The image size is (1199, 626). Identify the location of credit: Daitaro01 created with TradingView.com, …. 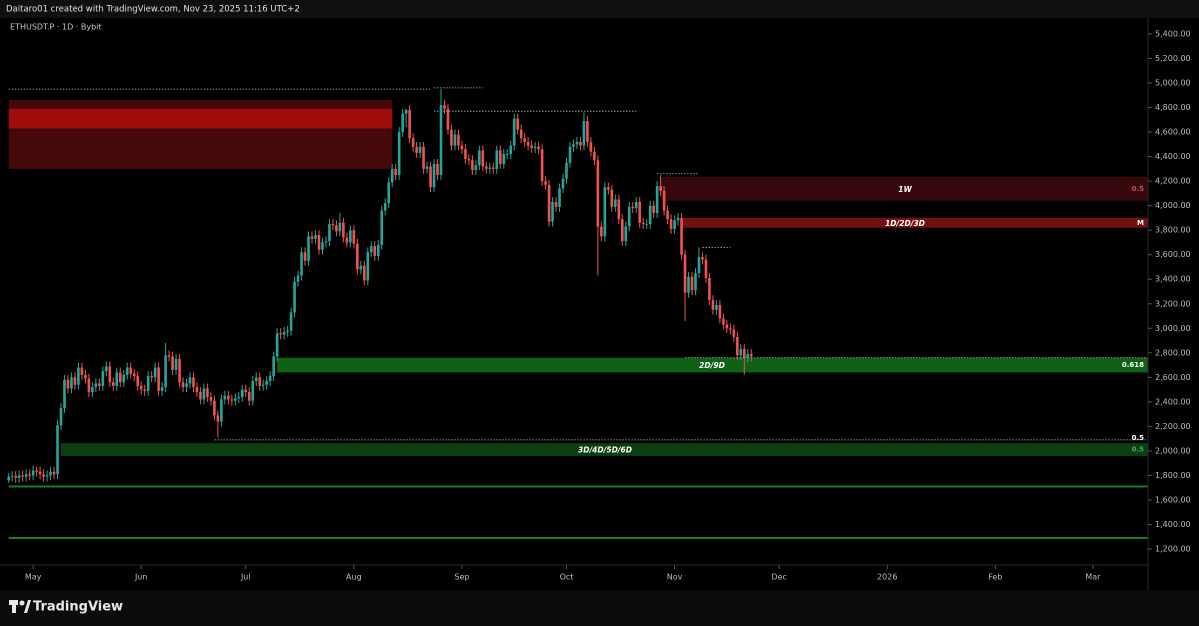
(153, 10).